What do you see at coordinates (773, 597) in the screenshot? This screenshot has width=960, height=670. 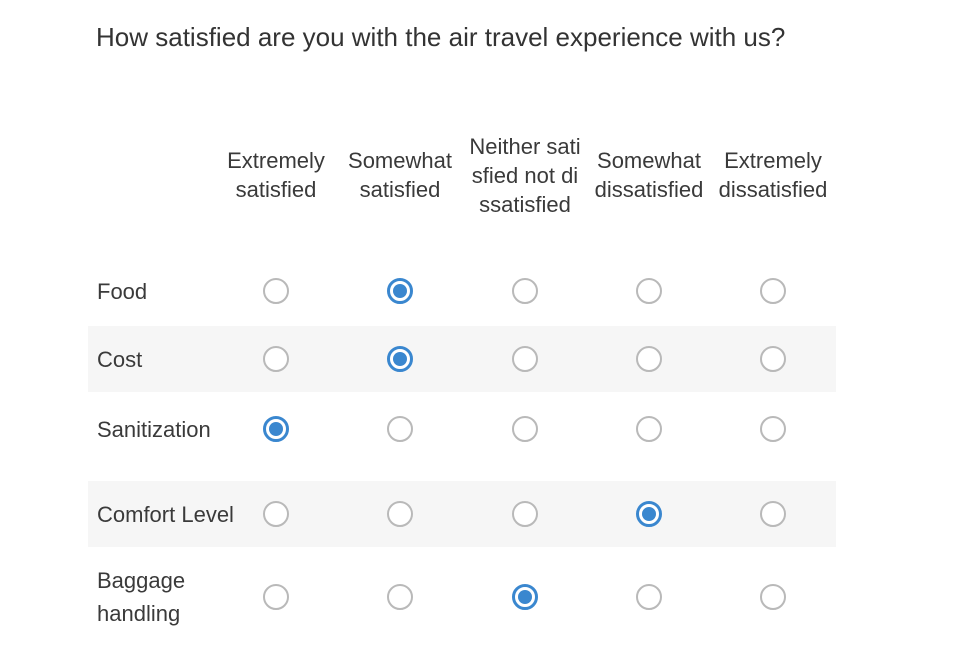 I see `radio-baggage-extremely-dissatisfied` at bounding box center [773, 597].